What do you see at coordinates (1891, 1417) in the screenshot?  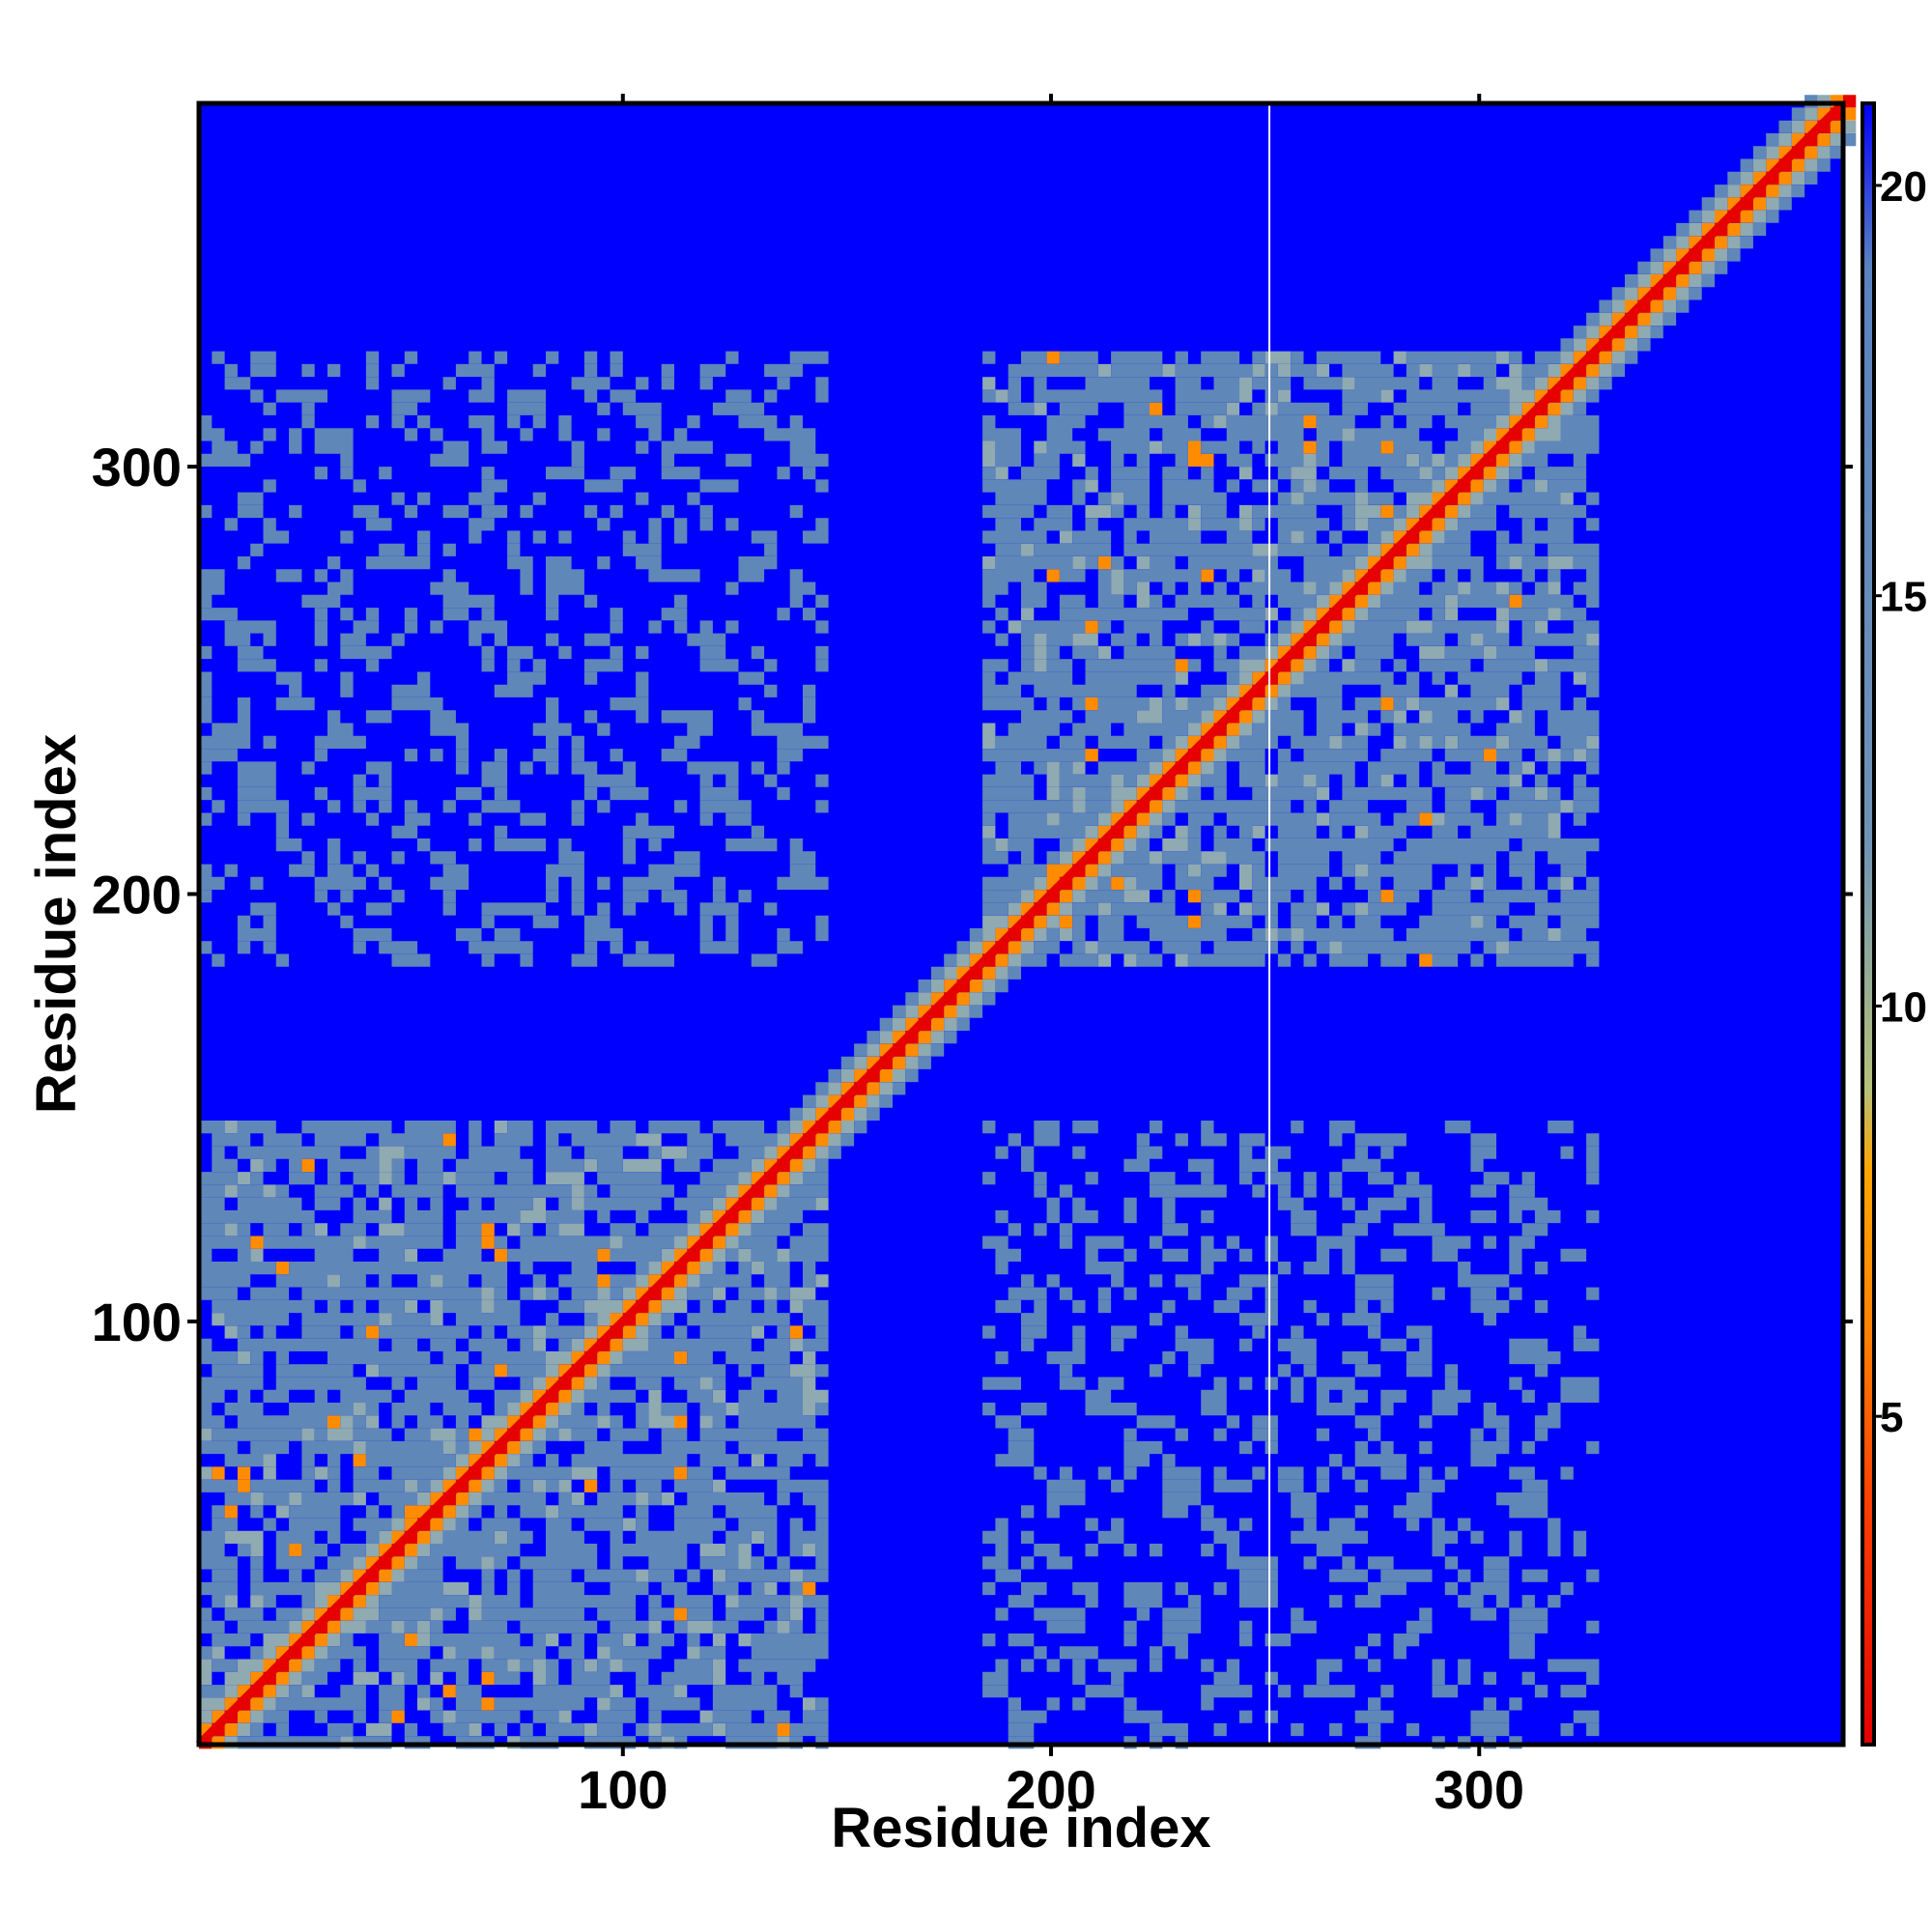 I see `colorbar-tick-label: 5` at bounding box center [1891, 1417].